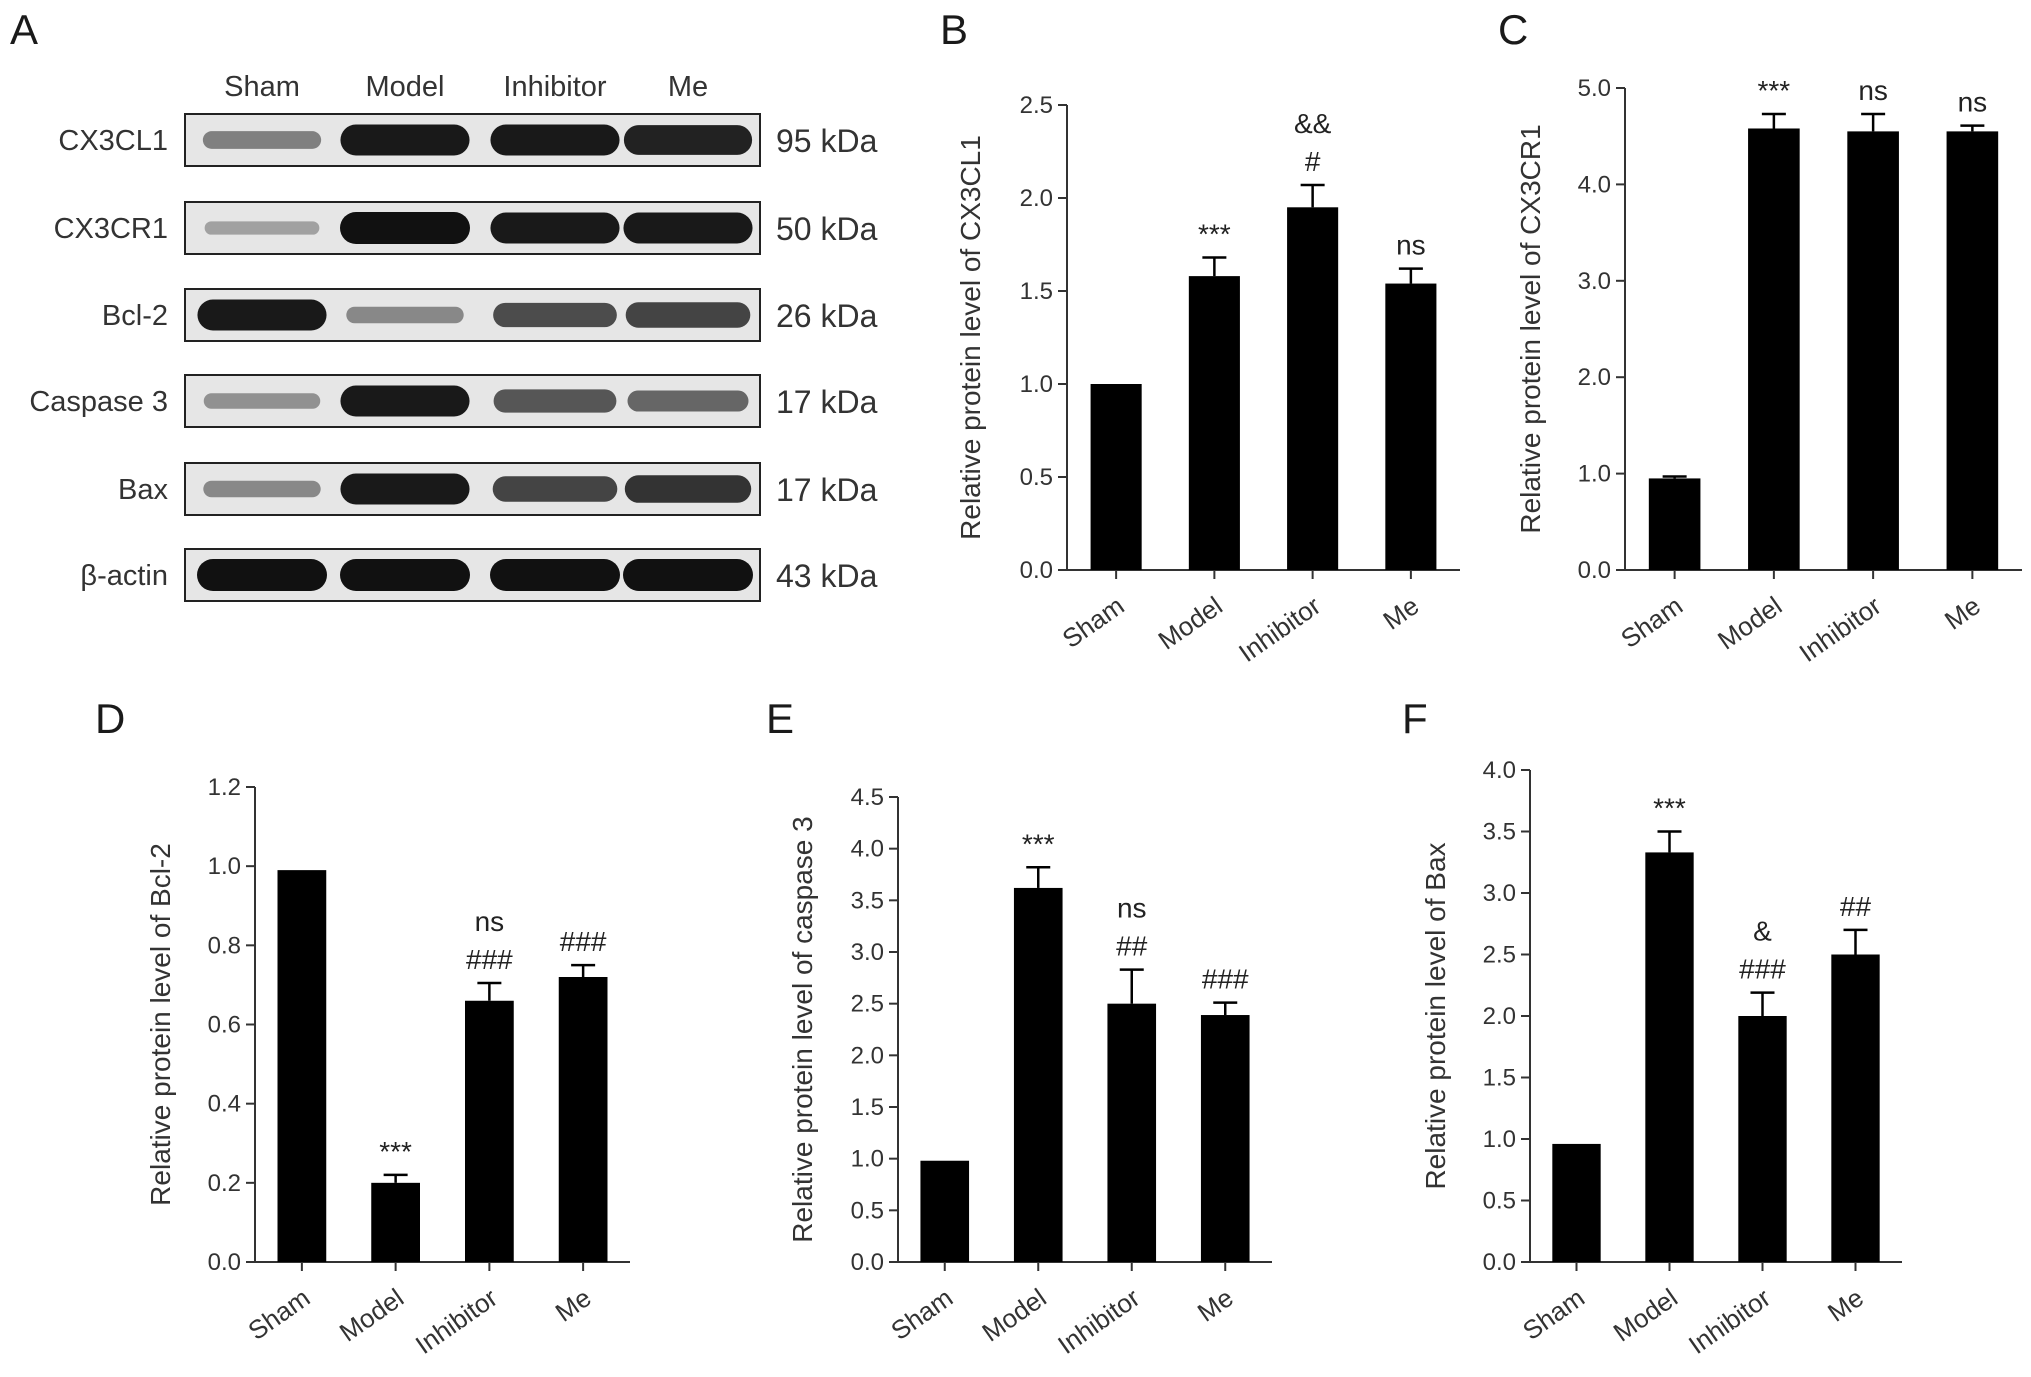  Describe the element at coordinates (1313, 123) in the screenshot. I see `significance-label: &&` at that location.